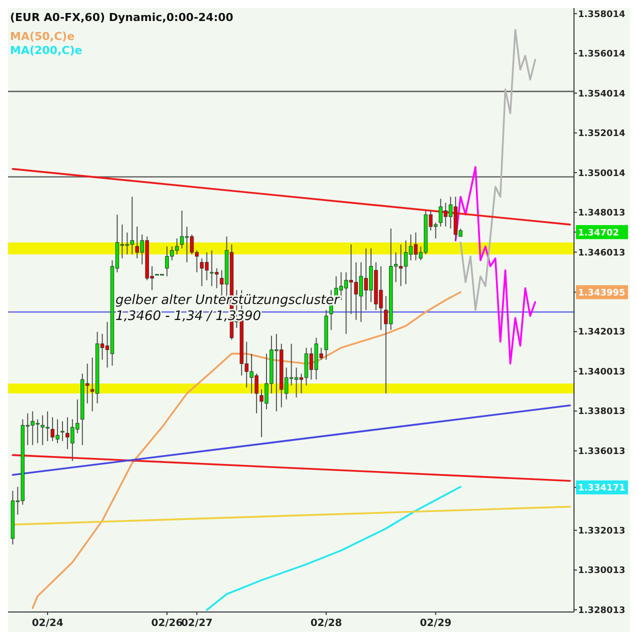  What do you see at coordinates (602, 94) in the screenshot?
I see `y-tick-label: 1.354014` at bounding box center [602, 94].